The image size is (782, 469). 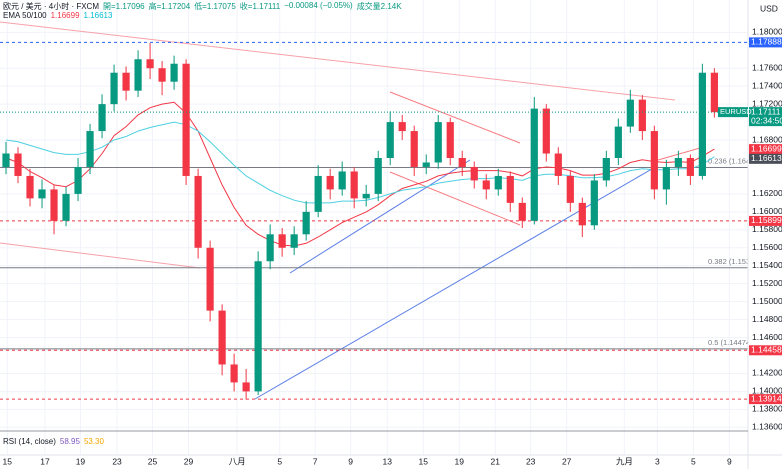 What do you see at coordinates (460, 461) in the screenshot?
I see `x-tick-label: 19` at bounding box center [460, 461].